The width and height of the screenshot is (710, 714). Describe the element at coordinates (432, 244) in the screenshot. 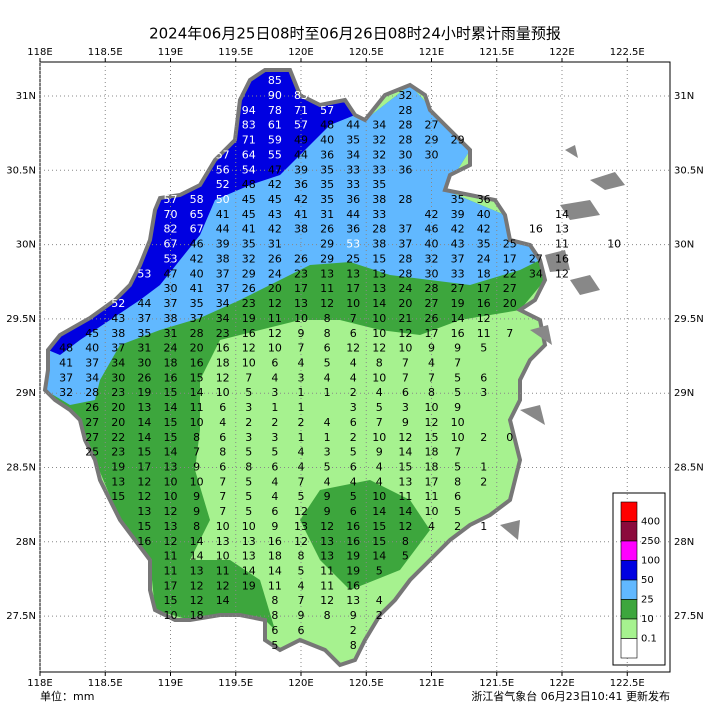

I see `station-value: 40` at that location.